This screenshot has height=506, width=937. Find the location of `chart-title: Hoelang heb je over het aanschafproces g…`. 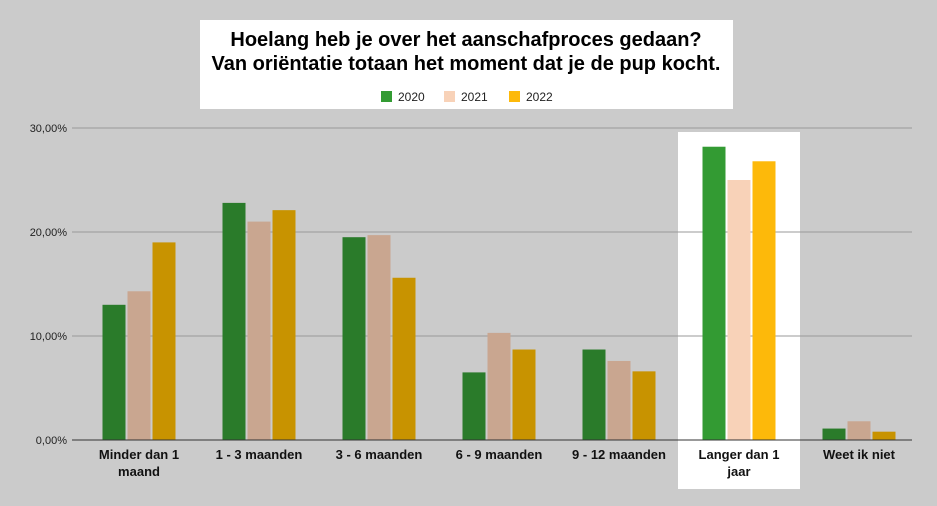

chart-title: Hoelang heb je over het aanschafproces g… is located at coordinates (465, 40).